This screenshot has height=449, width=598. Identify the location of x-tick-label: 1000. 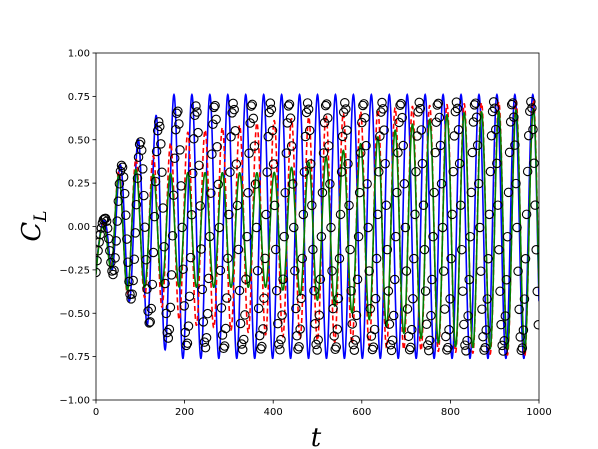
(538, 412).